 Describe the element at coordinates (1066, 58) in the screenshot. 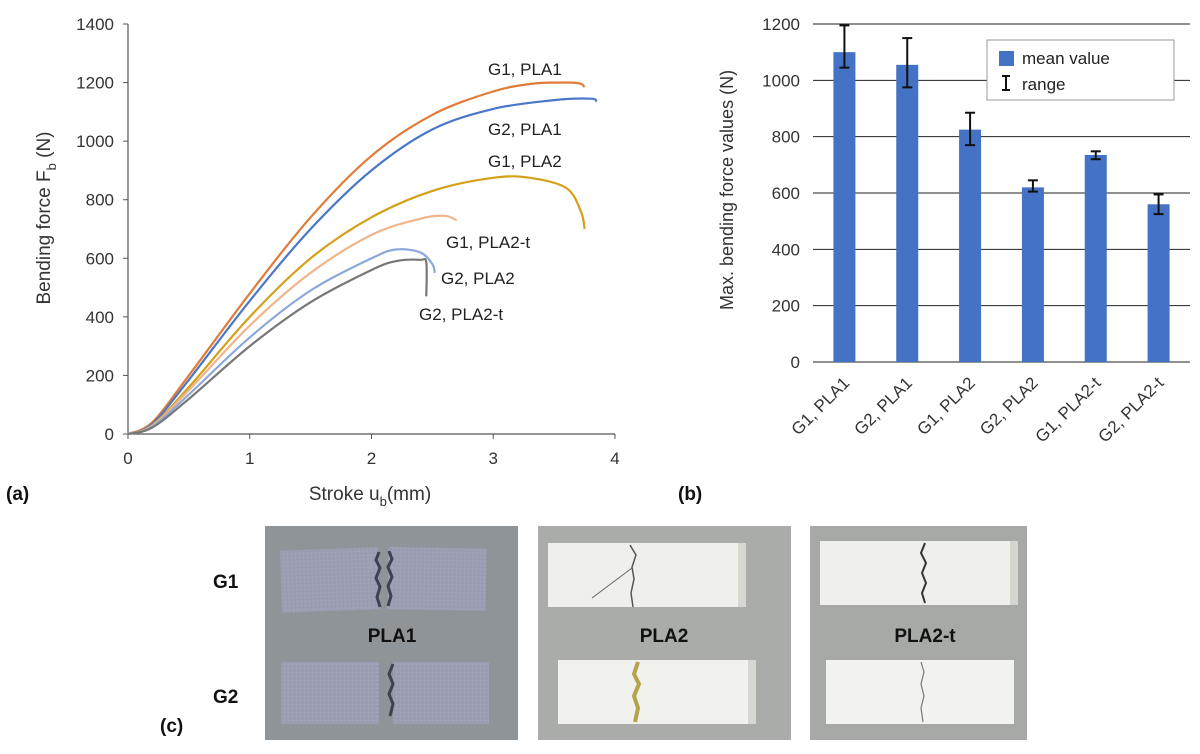

I see `legend-label-mean: mean value` at that location.